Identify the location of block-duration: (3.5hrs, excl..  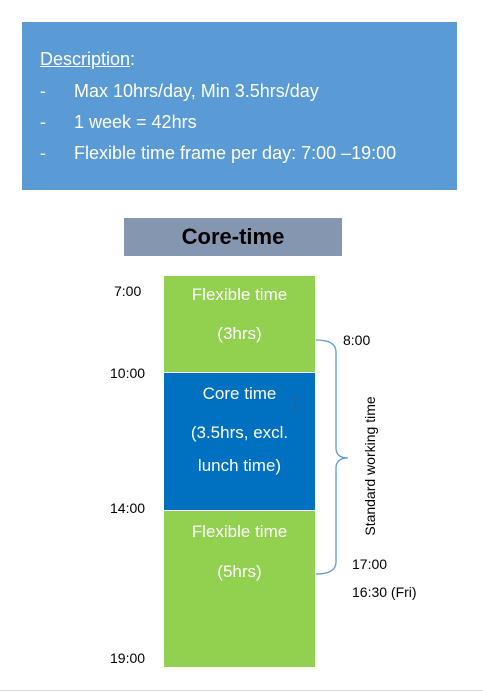
(239, 432).